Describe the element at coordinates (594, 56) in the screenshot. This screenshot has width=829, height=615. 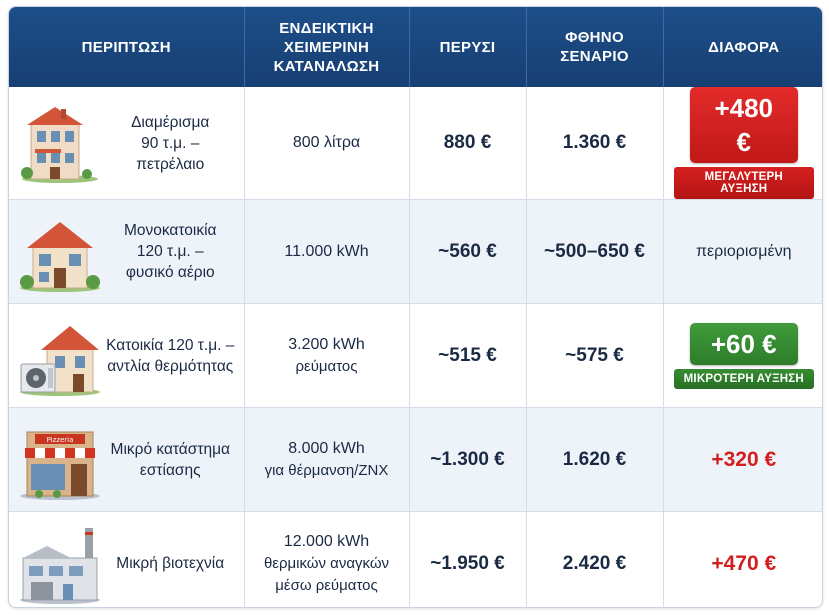
I see `header-cheap-line-2: ΣΕΝΑΡΙΟ` at that location.